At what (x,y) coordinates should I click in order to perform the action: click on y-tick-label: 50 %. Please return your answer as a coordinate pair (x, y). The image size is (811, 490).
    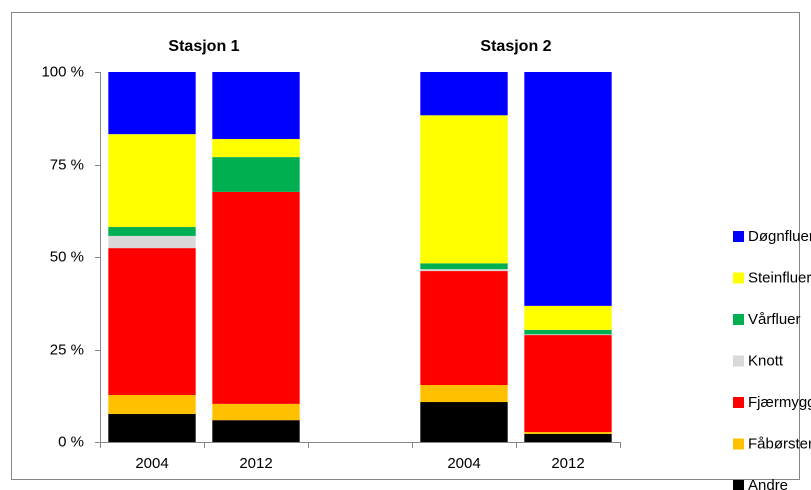
    Looking at the image, I should click on (67, 256).